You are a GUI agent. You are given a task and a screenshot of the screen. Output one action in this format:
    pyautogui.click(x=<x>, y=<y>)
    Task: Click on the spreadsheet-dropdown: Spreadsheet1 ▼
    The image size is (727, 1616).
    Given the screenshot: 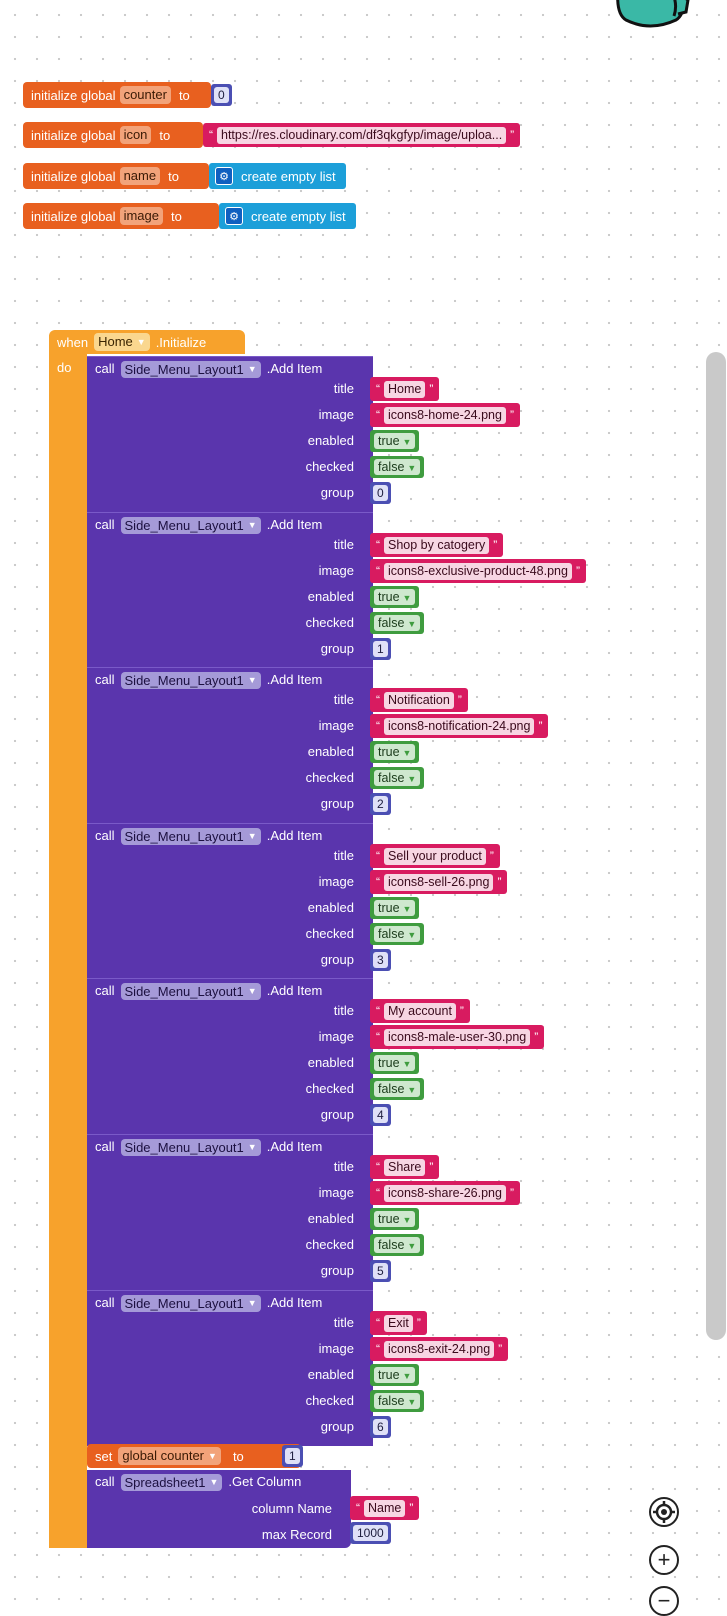 What is the action you would take?
    pyautogui.click(x=171, y=1482)
    